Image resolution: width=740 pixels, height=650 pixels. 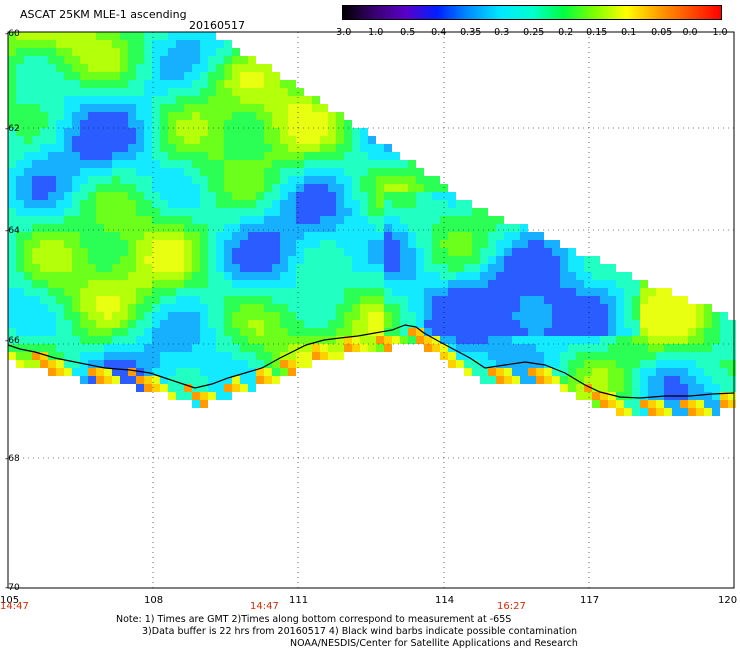 I want to click on colorbar-tick: -0.05, so click(x=660, y=32).